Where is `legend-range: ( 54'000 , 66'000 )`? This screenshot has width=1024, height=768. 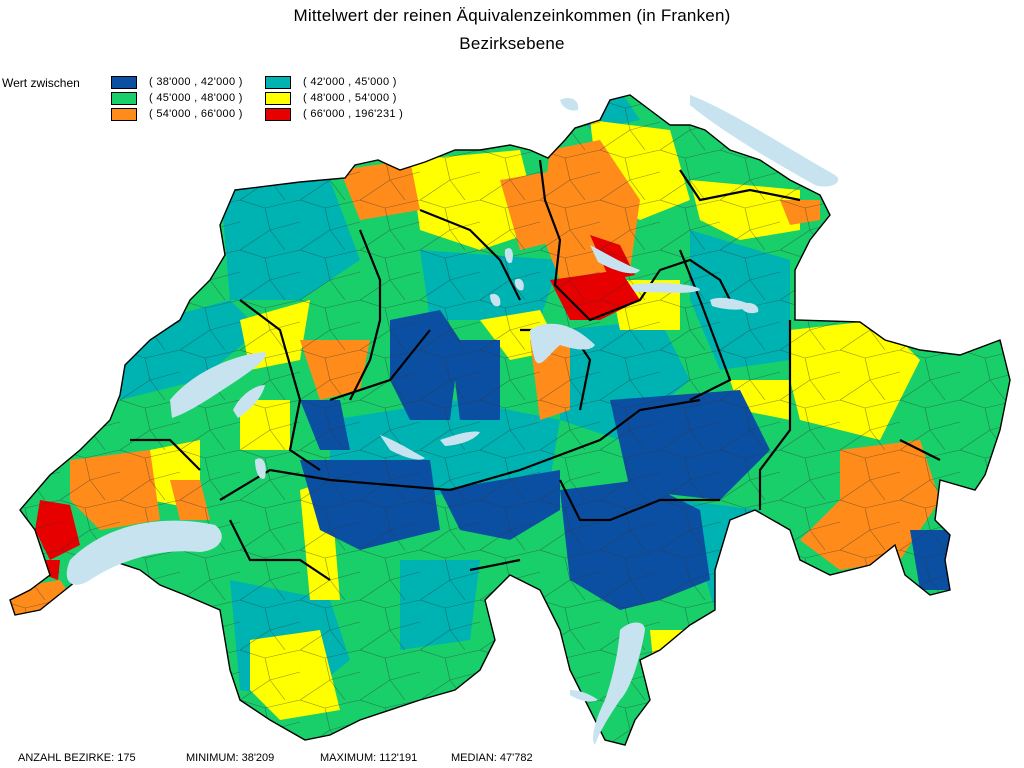 legend-range: ( 54'000 , 66'000 ) is located at coordinates (196, 114).